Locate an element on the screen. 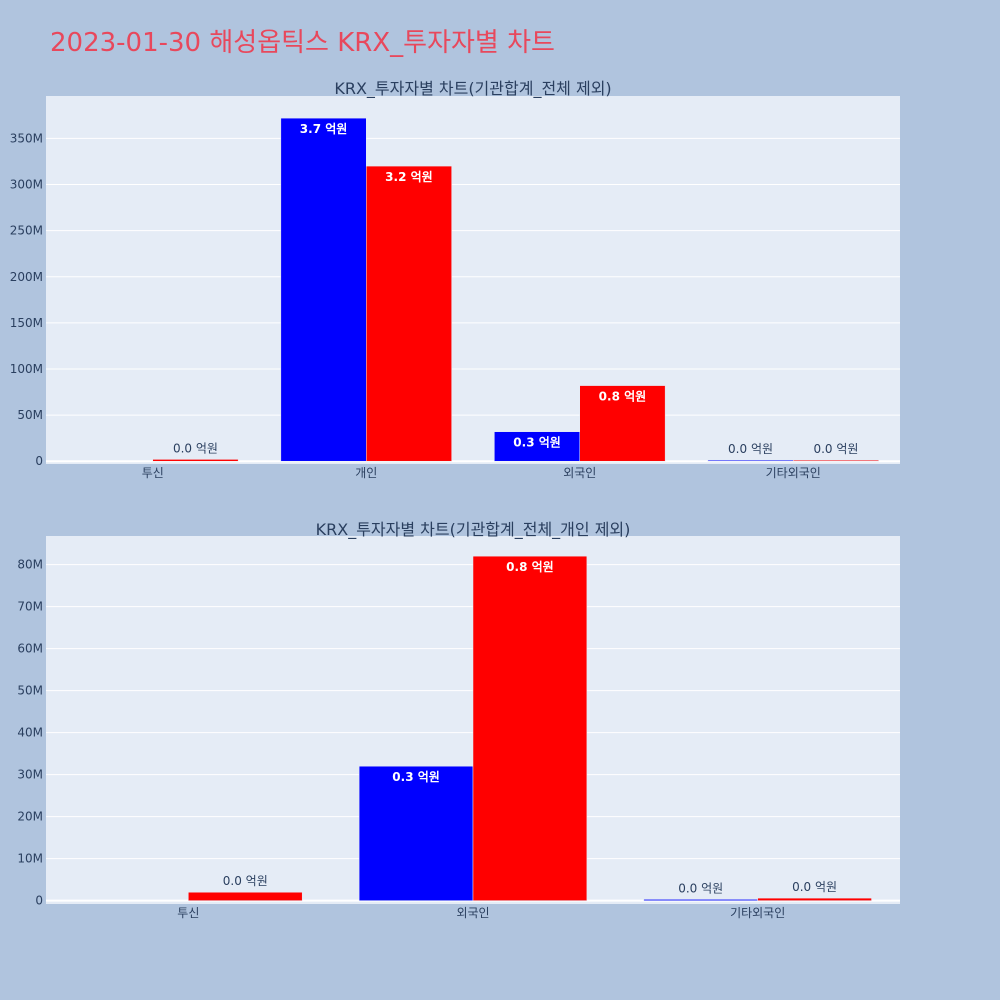 Image resolution: width=1000 pixels, height=1000 pixels. y-tick-label: 100M is located at coordinates (26, 369).